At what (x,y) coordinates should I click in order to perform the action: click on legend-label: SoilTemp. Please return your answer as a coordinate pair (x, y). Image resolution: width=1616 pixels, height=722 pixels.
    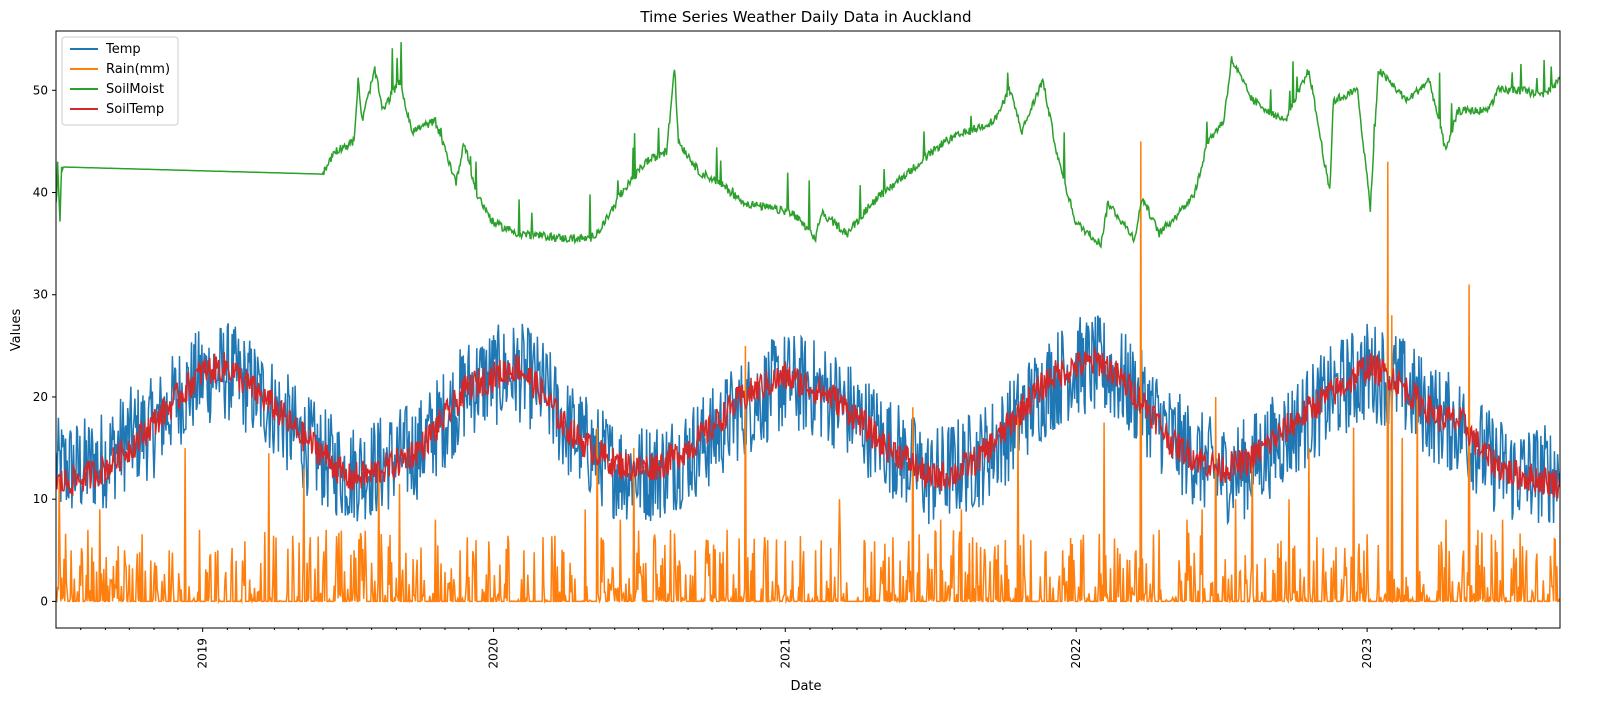
    Looking at the image, I should click on (135, 109).